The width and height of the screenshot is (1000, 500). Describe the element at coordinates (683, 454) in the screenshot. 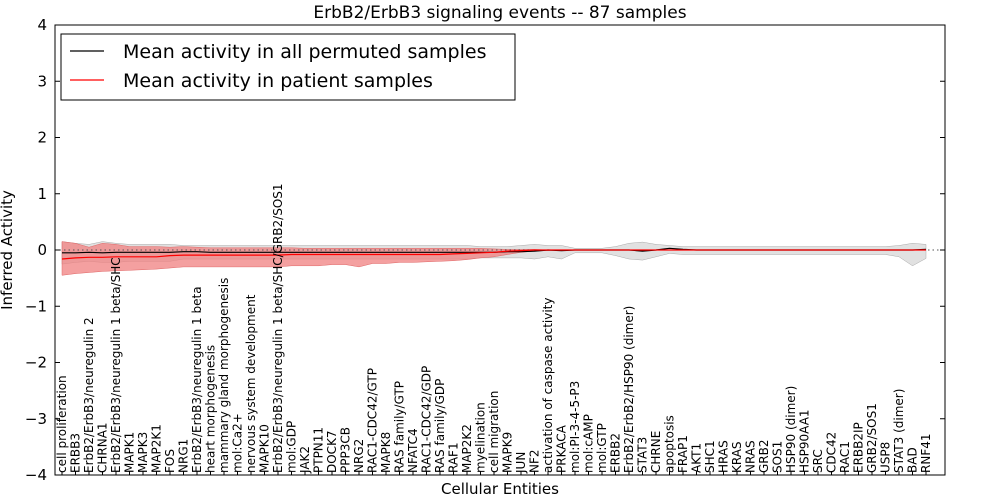

I see `x-tick-label: FRAP1` at that location.